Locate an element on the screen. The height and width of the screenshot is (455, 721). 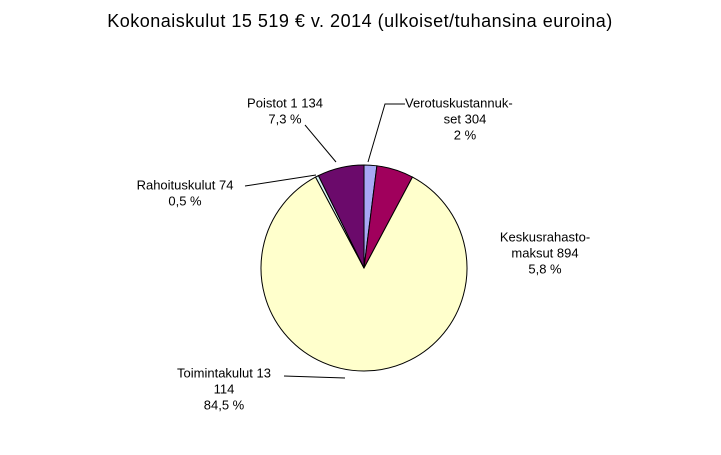
slice-label: Verotuskustannuk- is located at coordinates (459, 102).